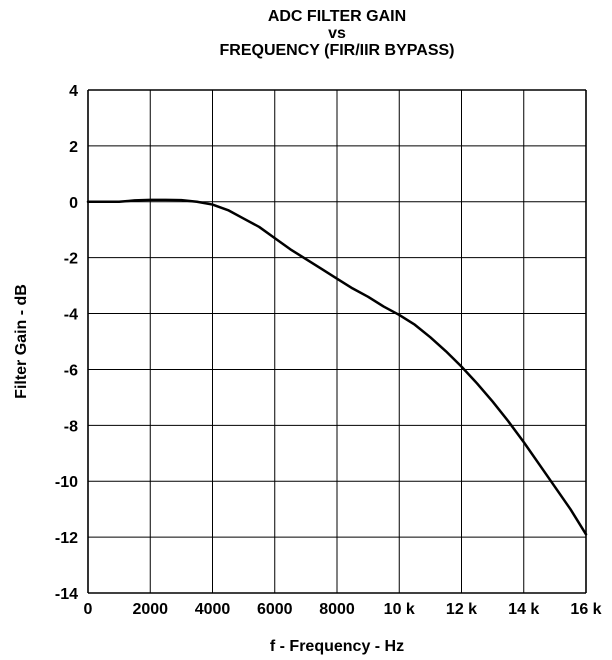 The height and width of the screenshot is (660, 612). What do you see at coordinates (337, 646) in the screenshot?
I see `x-axis-label: f - Frequency - Hz` at bounding box center [337, 646].